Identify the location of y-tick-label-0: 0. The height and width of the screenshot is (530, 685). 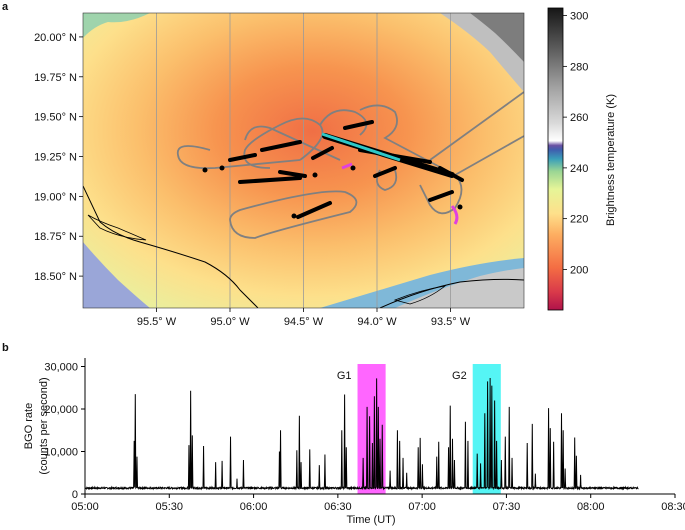
(75, 495).